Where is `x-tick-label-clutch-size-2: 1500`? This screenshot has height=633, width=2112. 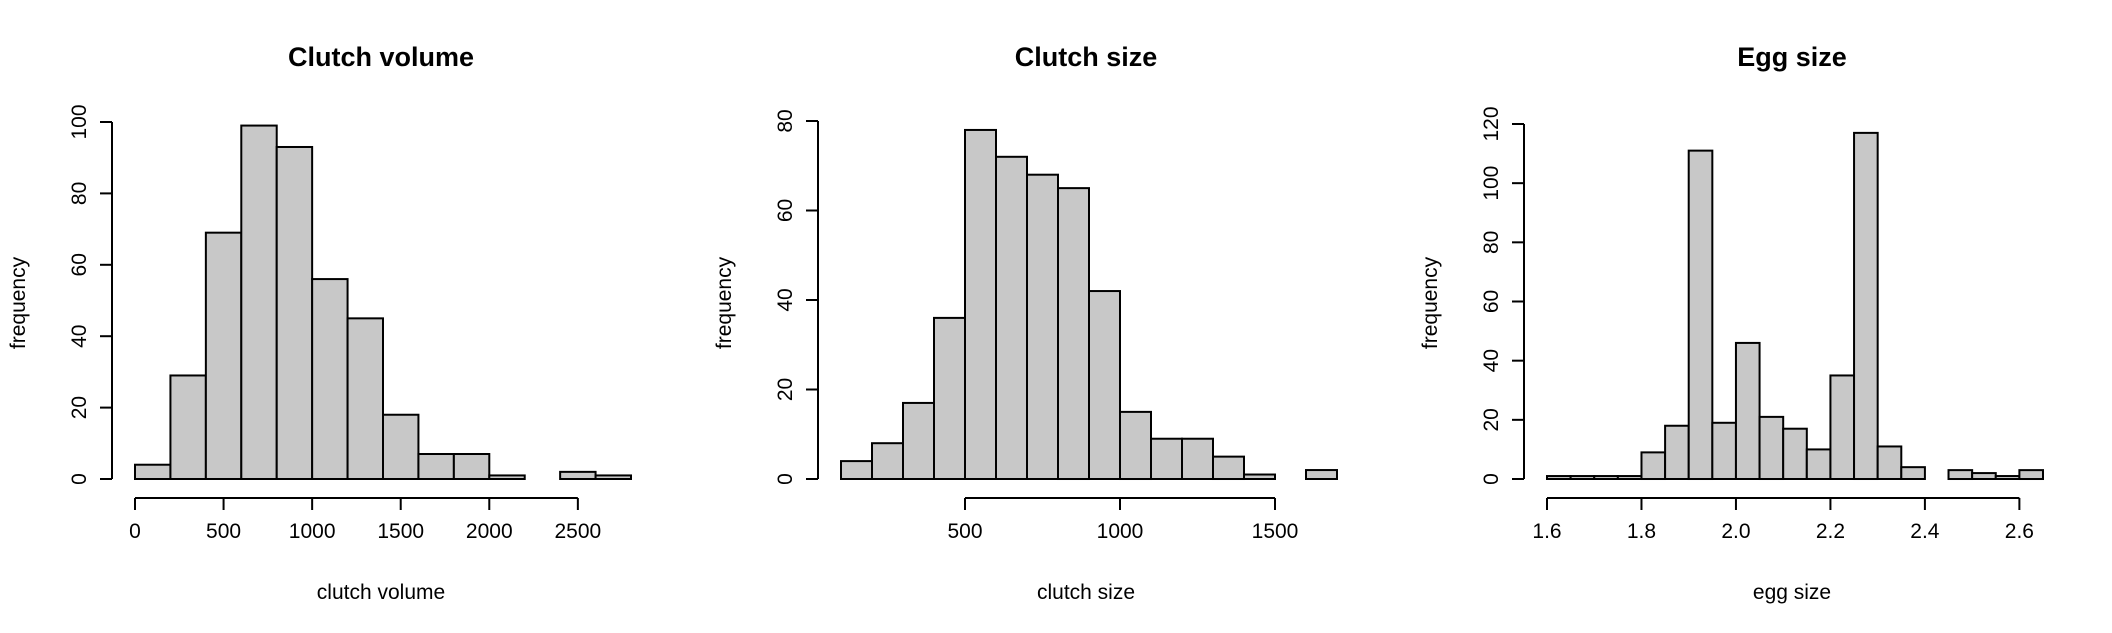 x-tick-label-clutch-size-2: 1500 is located at coordinates (1275, 531).